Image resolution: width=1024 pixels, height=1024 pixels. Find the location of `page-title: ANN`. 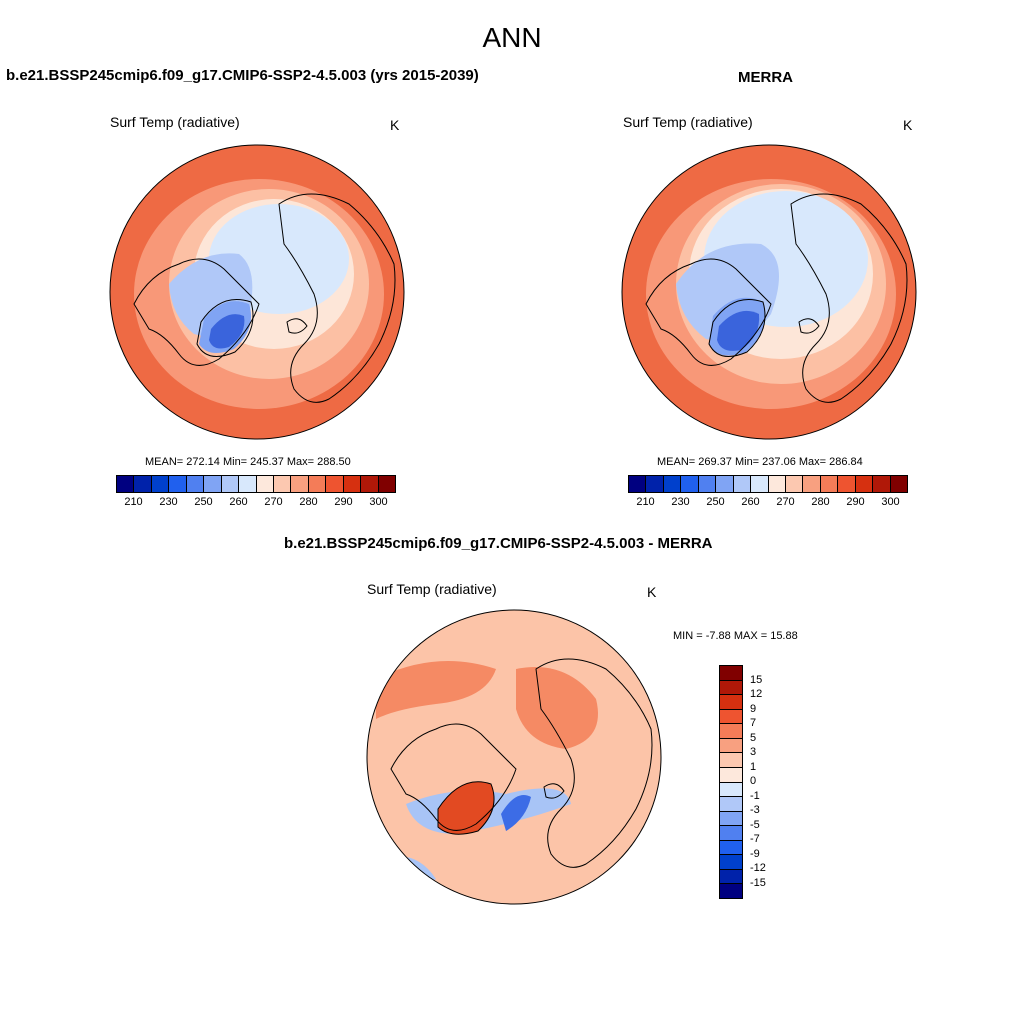

page-title: ANN is located at coordinates (512, 37).